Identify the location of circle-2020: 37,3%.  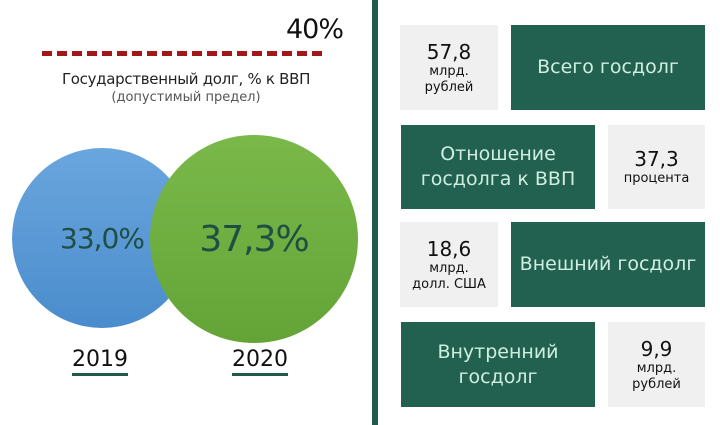
(254, 239).